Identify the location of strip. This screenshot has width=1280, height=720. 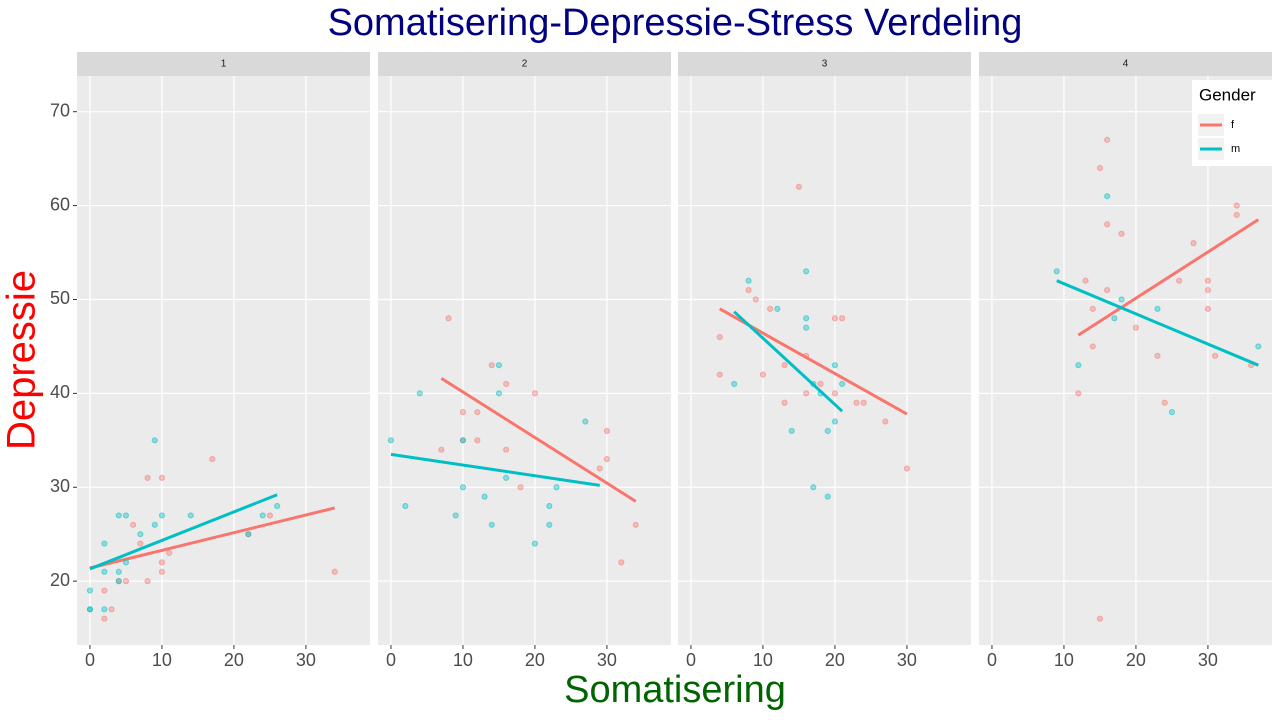
(824, 64).